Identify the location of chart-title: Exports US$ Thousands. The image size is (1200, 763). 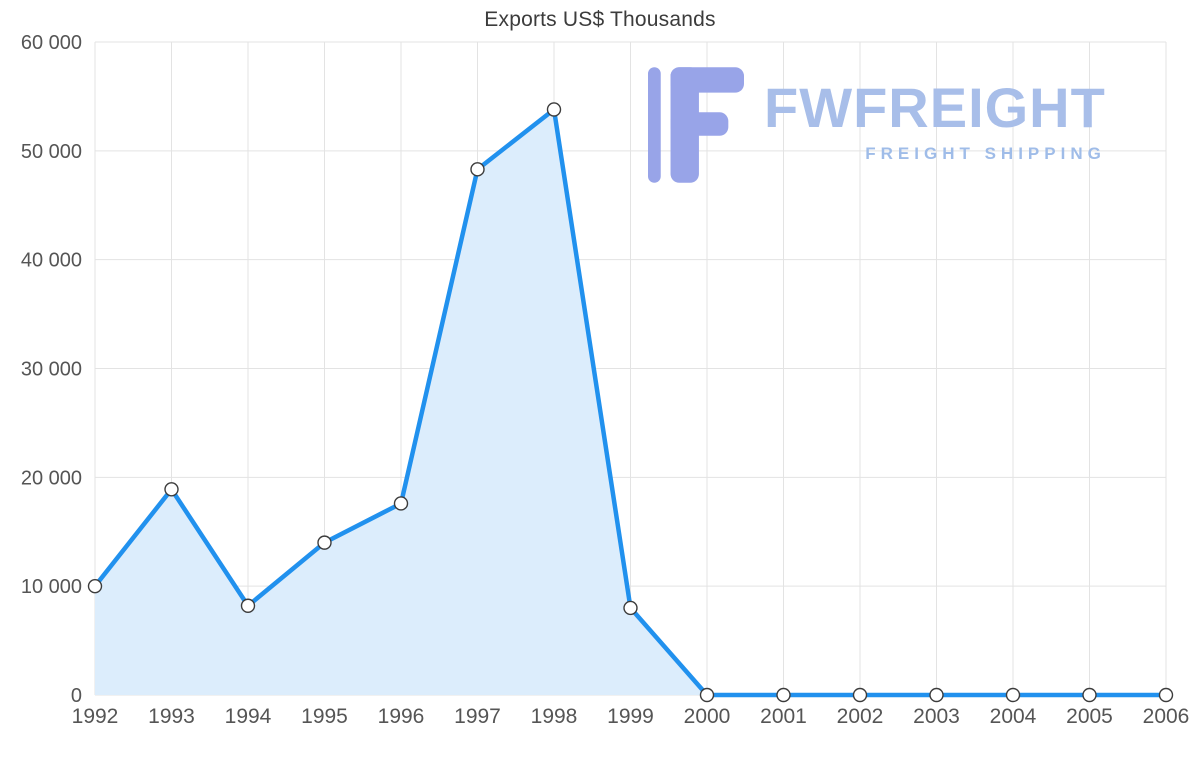
(600, 19).